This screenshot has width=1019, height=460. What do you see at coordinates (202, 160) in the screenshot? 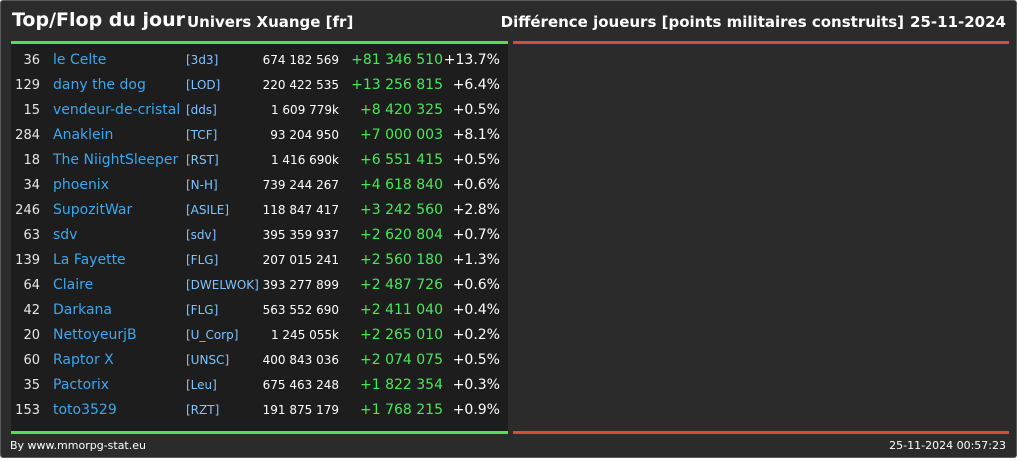
I see `alliance-tag: [RST]` at bounding box center [202, 160].